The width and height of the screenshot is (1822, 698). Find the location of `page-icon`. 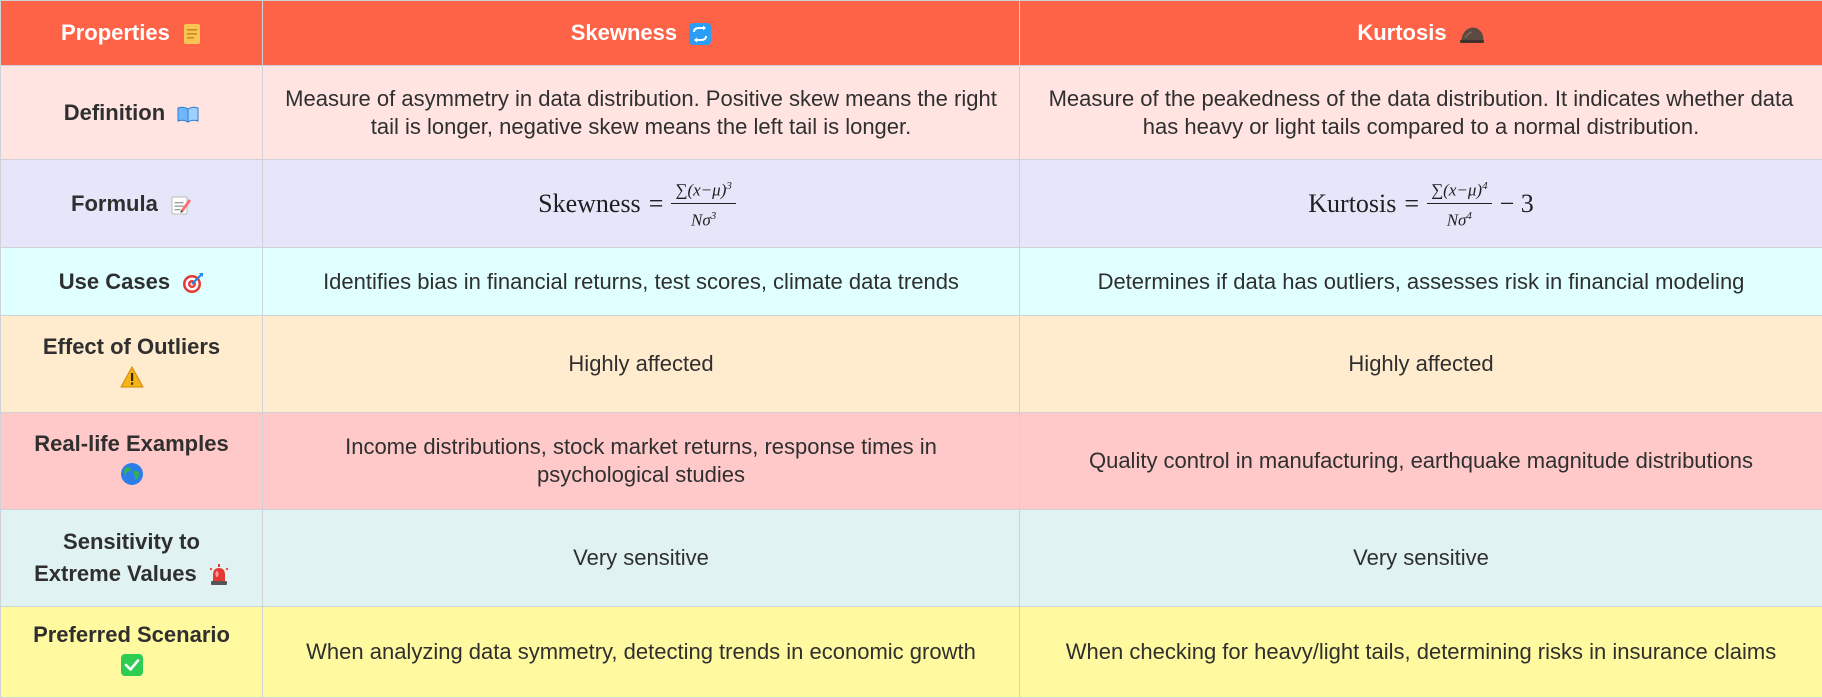

page-icon is located at coordinates (192, 34).